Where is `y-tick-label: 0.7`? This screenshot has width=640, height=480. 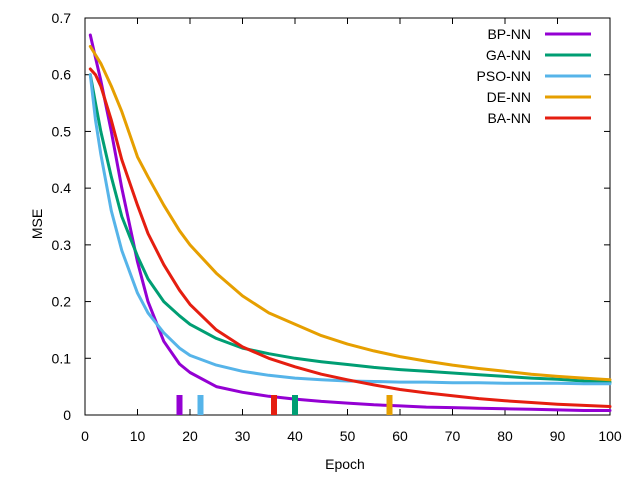 y-tick-label: 0.7 is located at coordinates (62, 18).